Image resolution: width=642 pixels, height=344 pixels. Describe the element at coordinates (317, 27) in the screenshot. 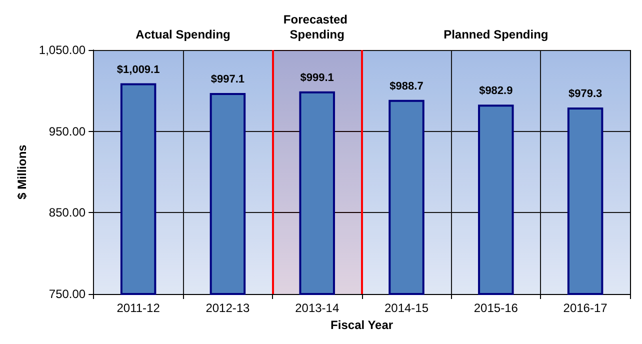

I see `band-label: Forecasted Spending` at that location.